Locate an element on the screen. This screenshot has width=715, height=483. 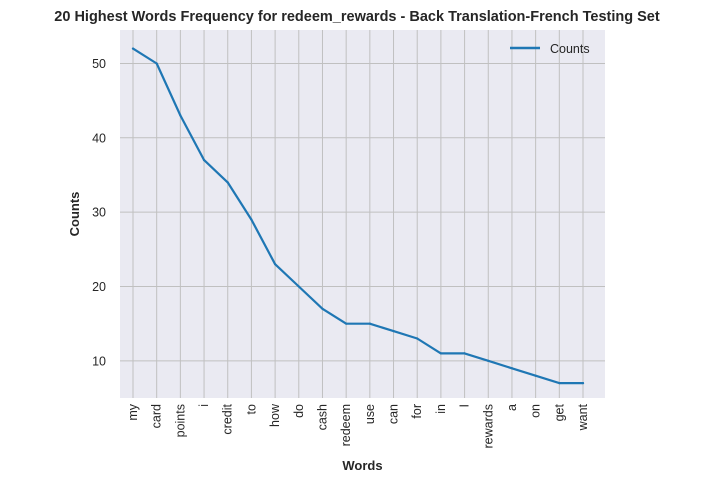
x-tick-label: redeem is located at coordinates (346, 425).